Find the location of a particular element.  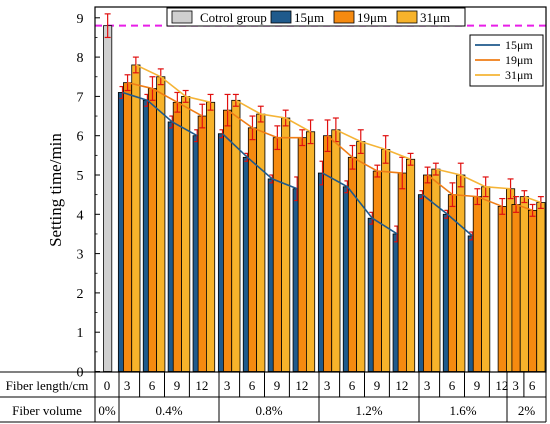

y-tick-label: 6 is located at coordinates (80, 137).